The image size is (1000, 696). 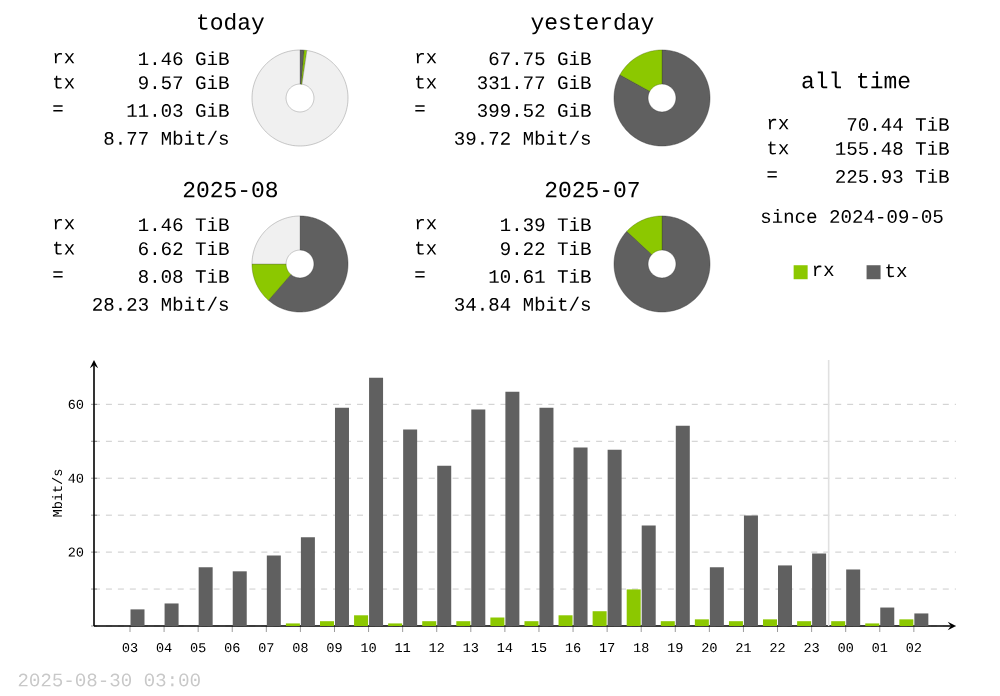 What do you see at coordinates (160, 303) in the screenshot?
I see `text: 28.23 Mbit/s` at bounding box center [160, 303].